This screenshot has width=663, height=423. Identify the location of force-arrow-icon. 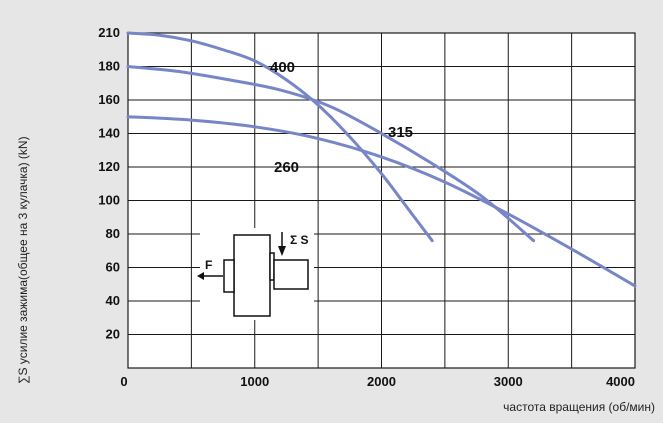
(200, 276).